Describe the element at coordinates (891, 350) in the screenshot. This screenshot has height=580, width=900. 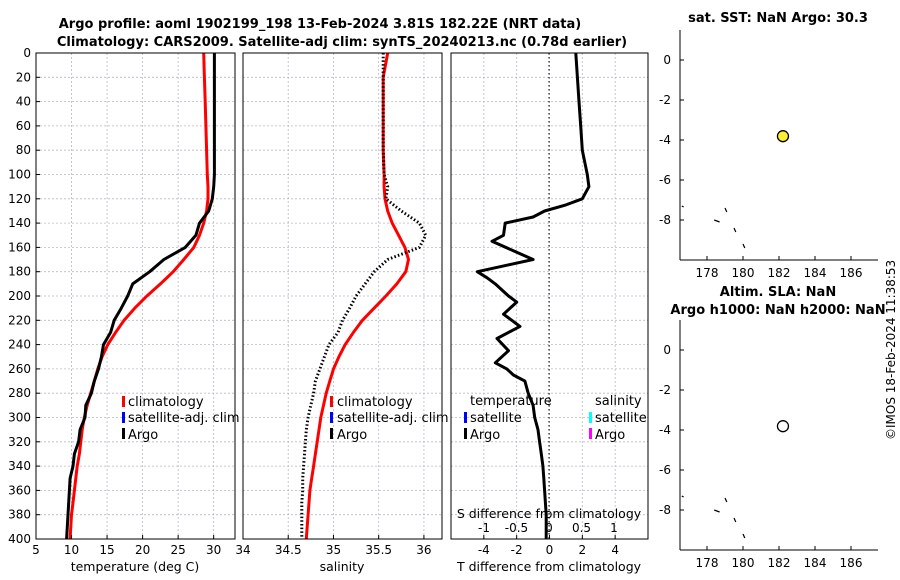
I see `timestamp: ©IMOS 18-Feb-2024 11:38:53` at that location.